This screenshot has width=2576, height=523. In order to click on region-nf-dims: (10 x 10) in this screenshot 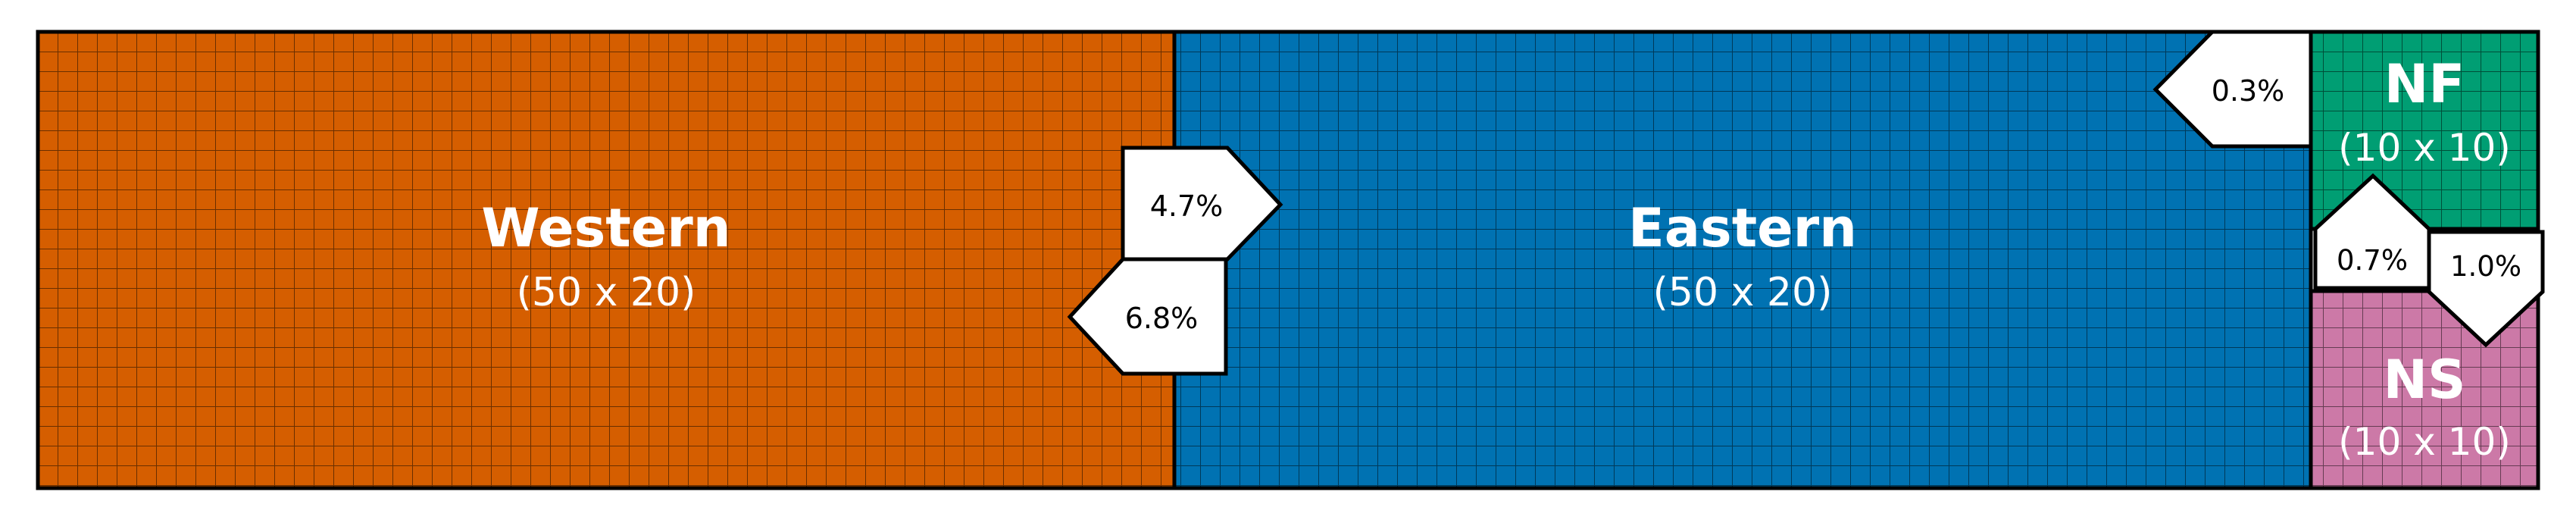, I will do `click(2424, 148)`.